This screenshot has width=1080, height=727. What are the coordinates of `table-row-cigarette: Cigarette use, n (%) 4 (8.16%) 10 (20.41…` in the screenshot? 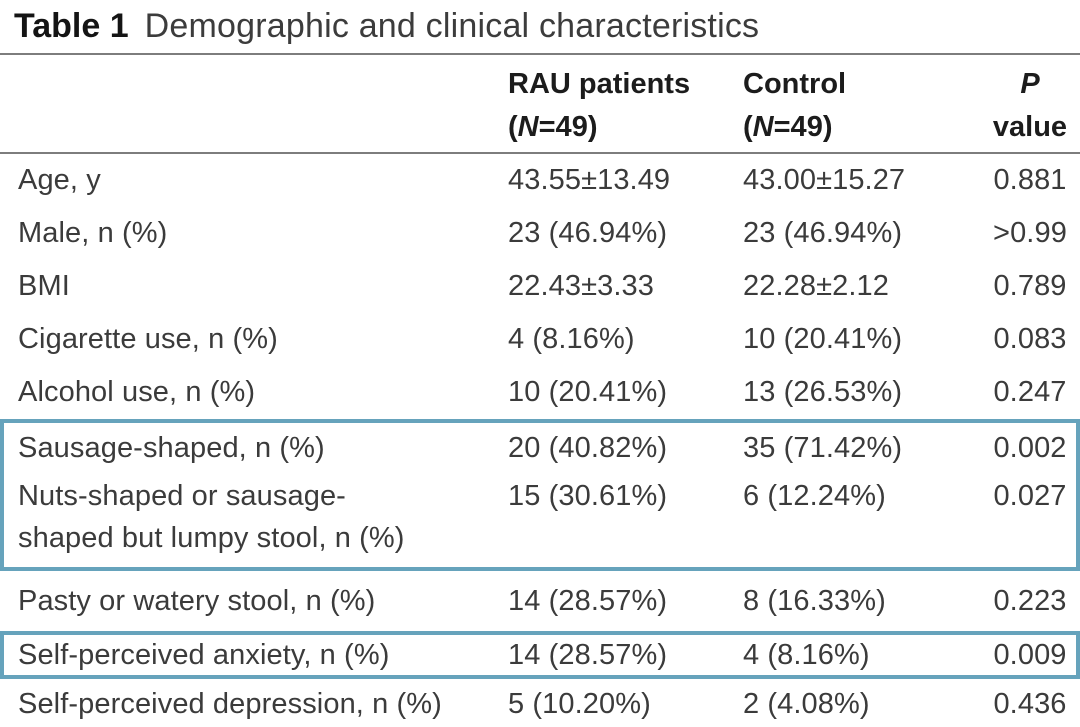 It's located at (540, 339).